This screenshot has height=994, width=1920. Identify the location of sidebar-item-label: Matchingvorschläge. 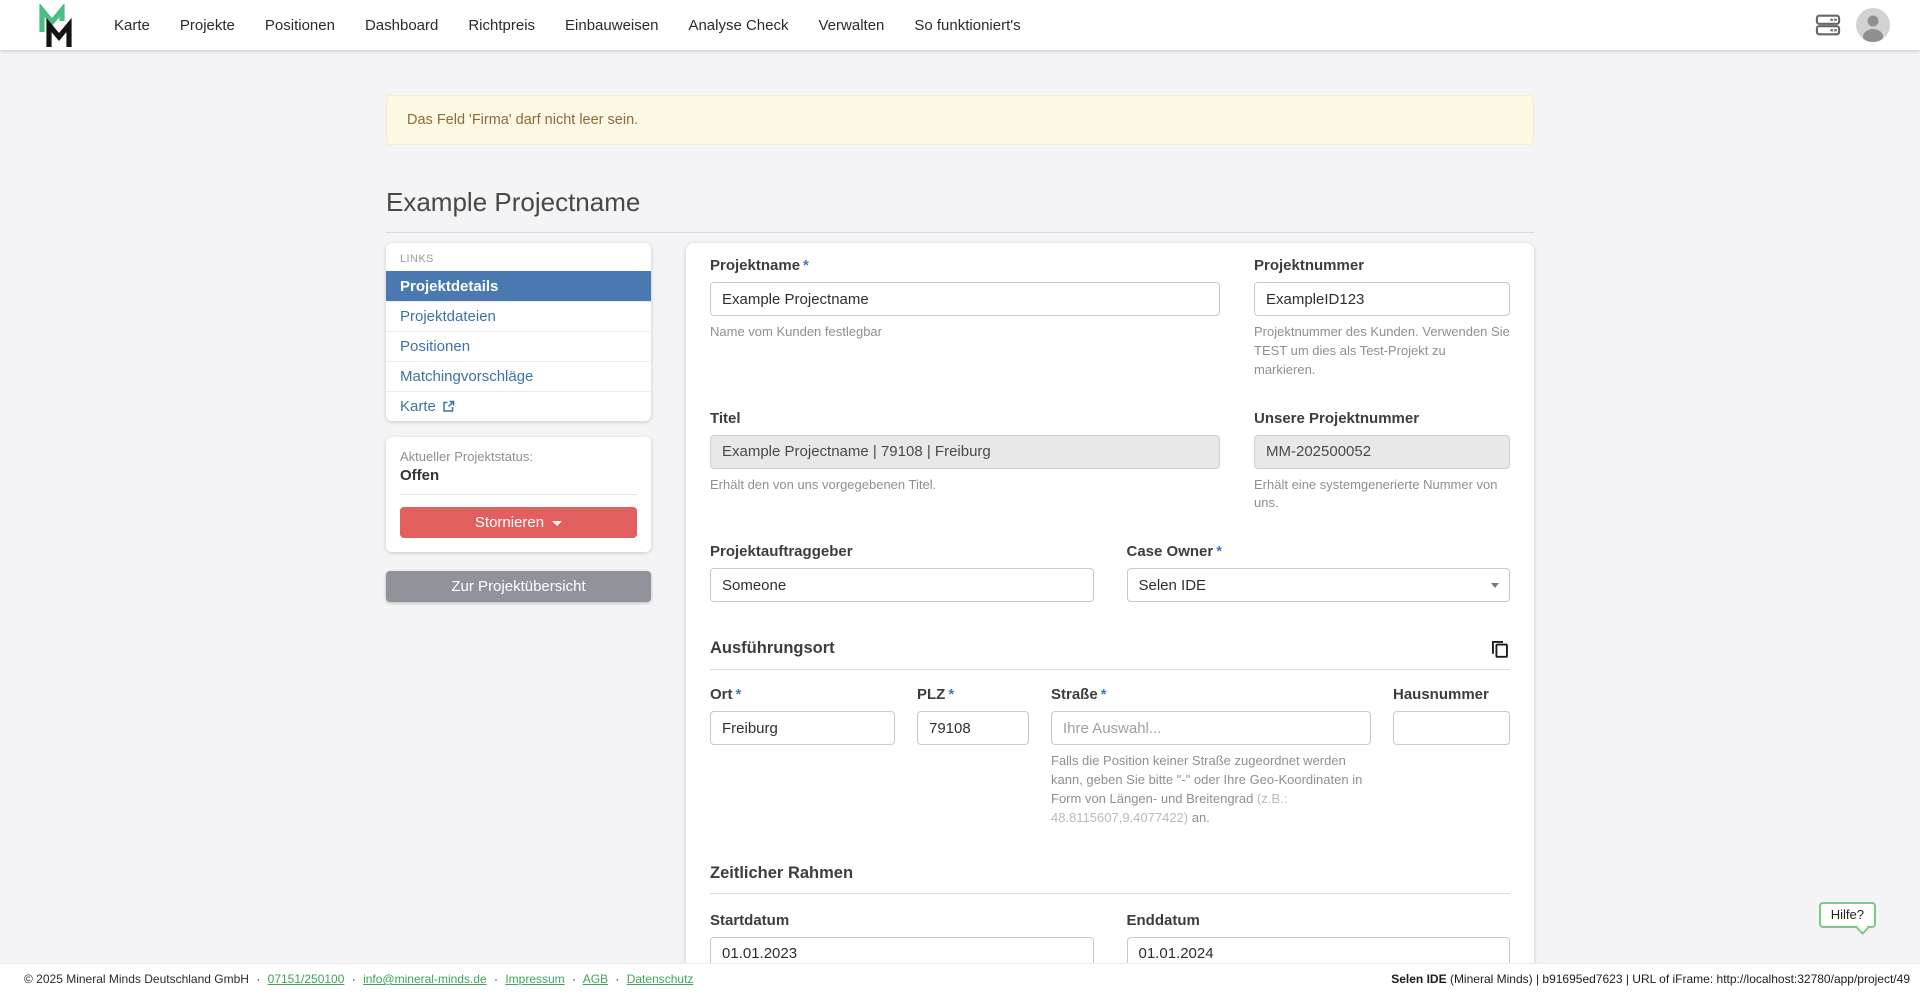
(467, 376).